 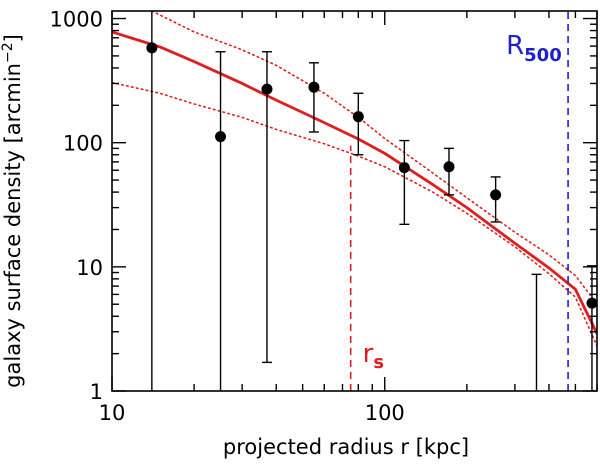 What do you see at coordinates (112, 413) in the screenshot?
I see `x-tick-label: 10` at bounding box center [112, 413].